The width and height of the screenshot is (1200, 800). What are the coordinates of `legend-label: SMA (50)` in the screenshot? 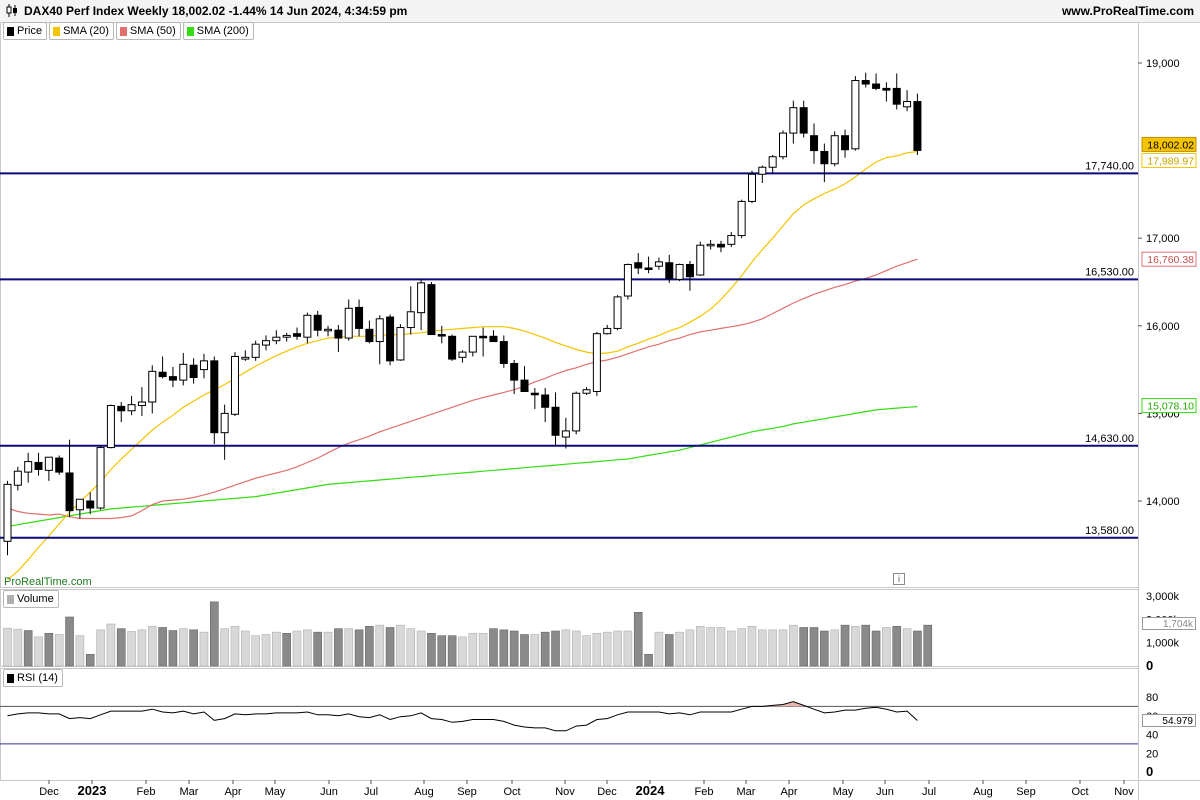 It's located at (152, 30).